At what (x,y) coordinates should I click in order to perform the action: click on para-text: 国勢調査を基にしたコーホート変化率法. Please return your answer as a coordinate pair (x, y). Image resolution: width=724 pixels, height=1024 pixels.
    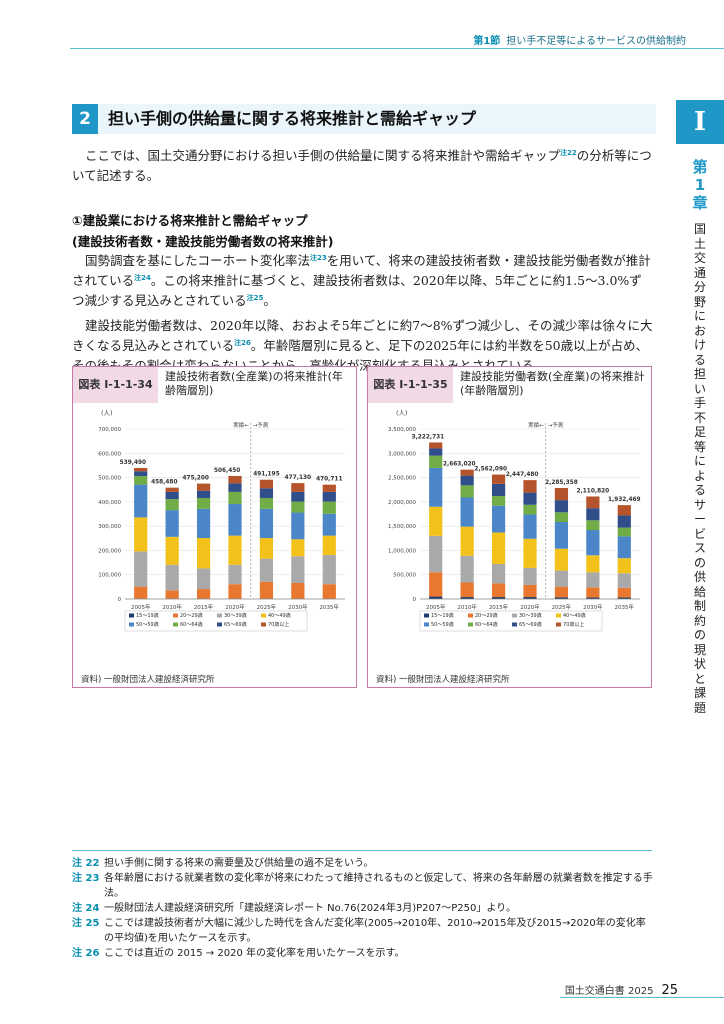
    Looking at the image, I should click on (198, 260).